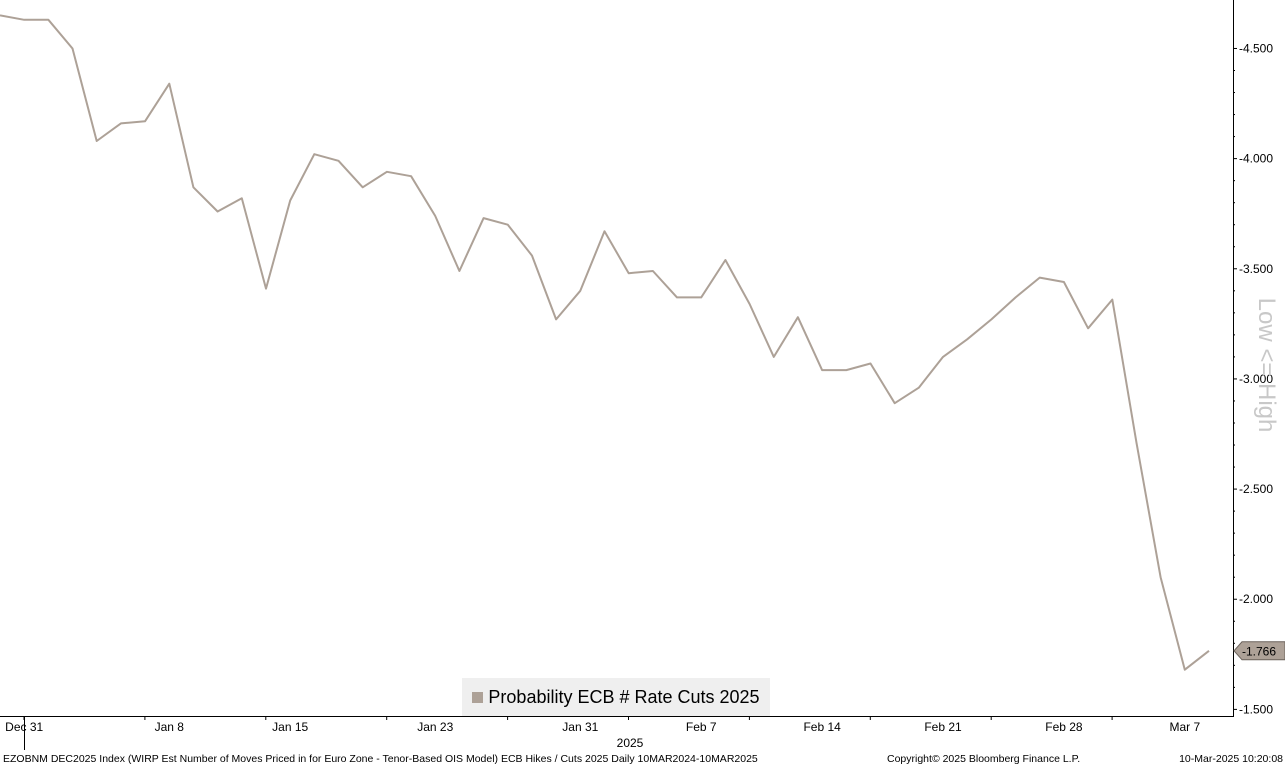 The width and height of the screenshot is (1285, 768). What do you see at coordinates (1256, 269) in the screenshot?
I see `y-tick-label: -3.500` at bounding box center [1256, 269].